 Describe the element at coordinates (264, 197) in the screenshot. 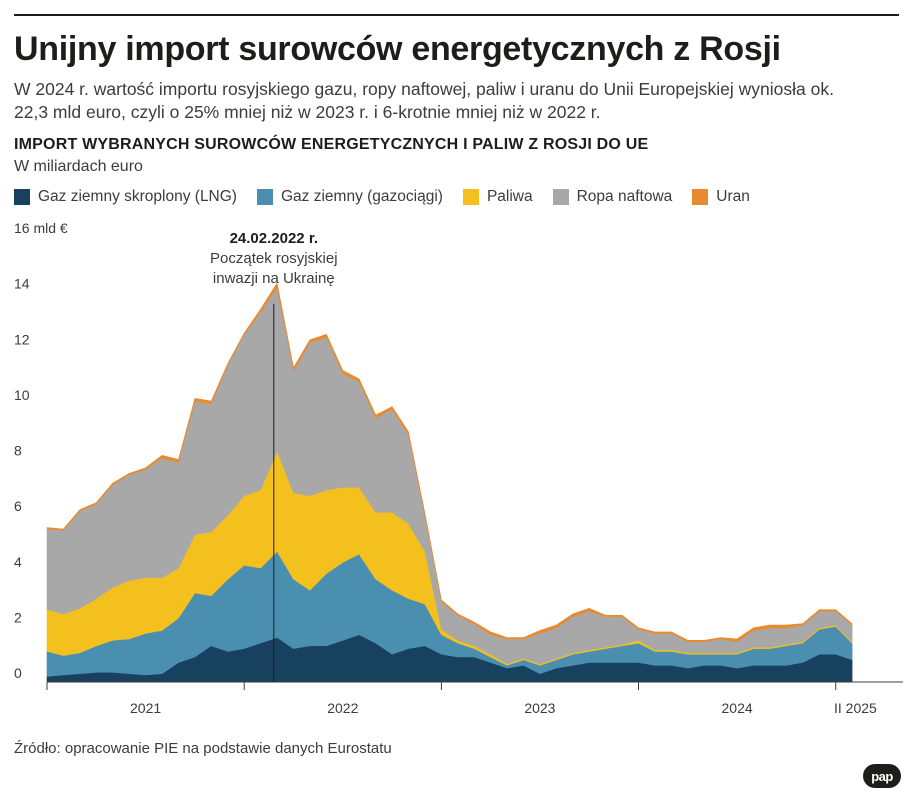

I see `legend-swatch-pipeline-gas` at that location.